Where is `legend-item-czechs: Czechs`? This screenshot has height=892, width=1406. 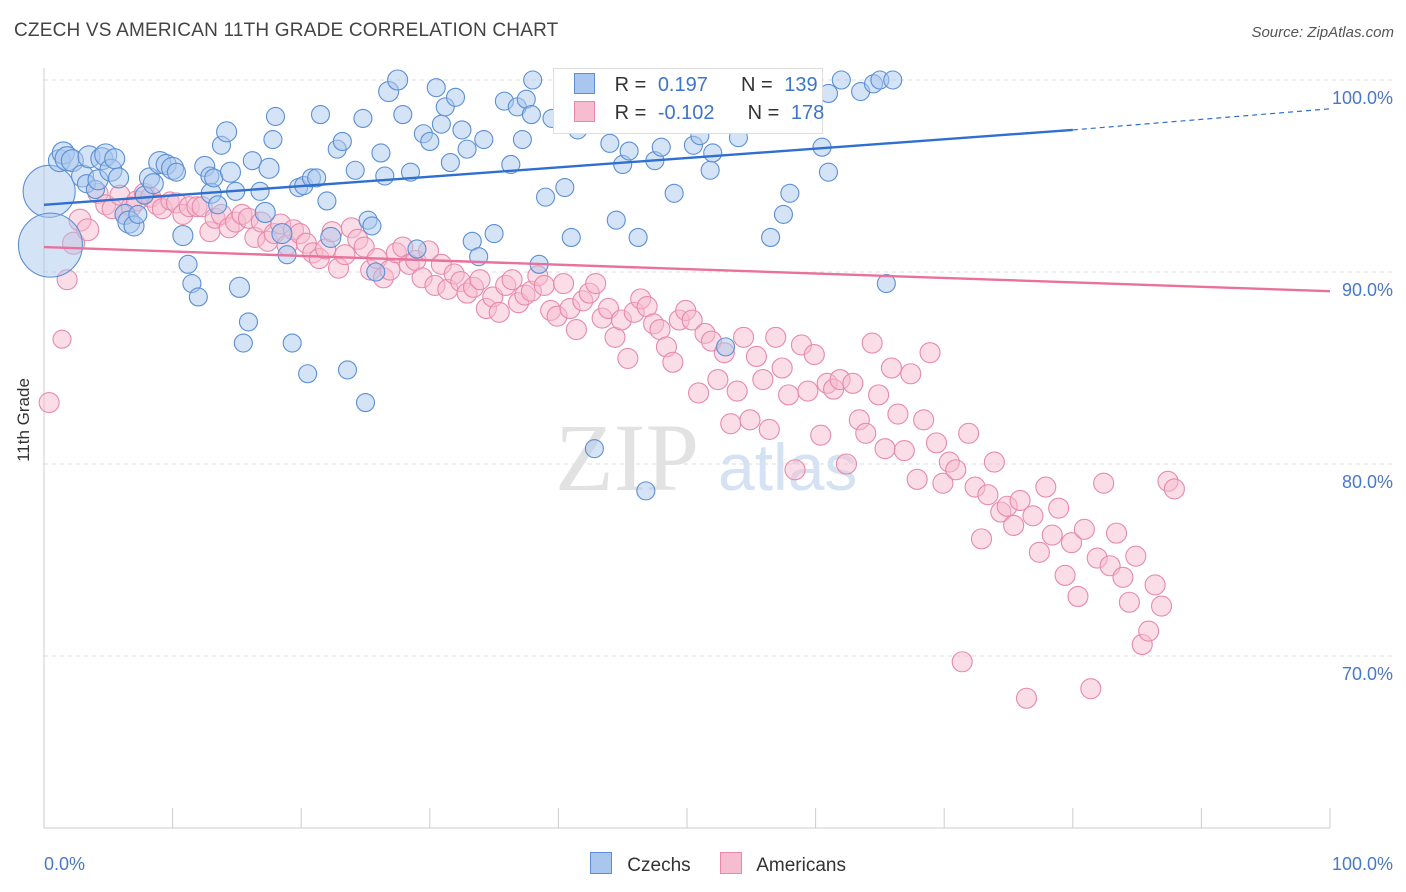 legend-item-czechs: Czechs is located at coordinates (640, 864).